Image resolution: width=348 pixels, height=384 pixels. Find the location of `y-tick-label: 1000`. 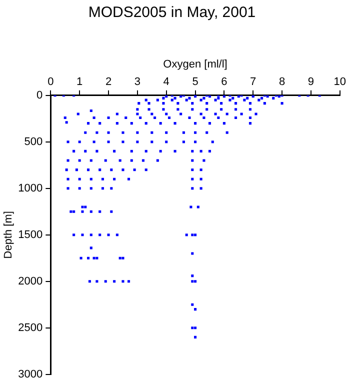

y-tick-label: 1000 is located at coordinates (30, 188).